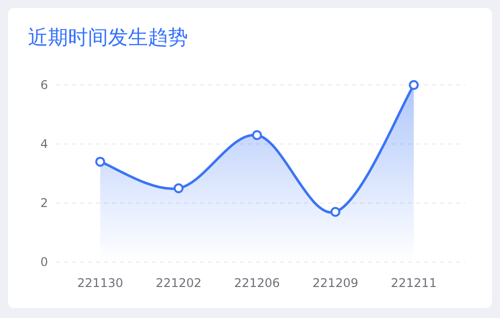  I want to click on y-tick-label: 2, so click(44, 203).